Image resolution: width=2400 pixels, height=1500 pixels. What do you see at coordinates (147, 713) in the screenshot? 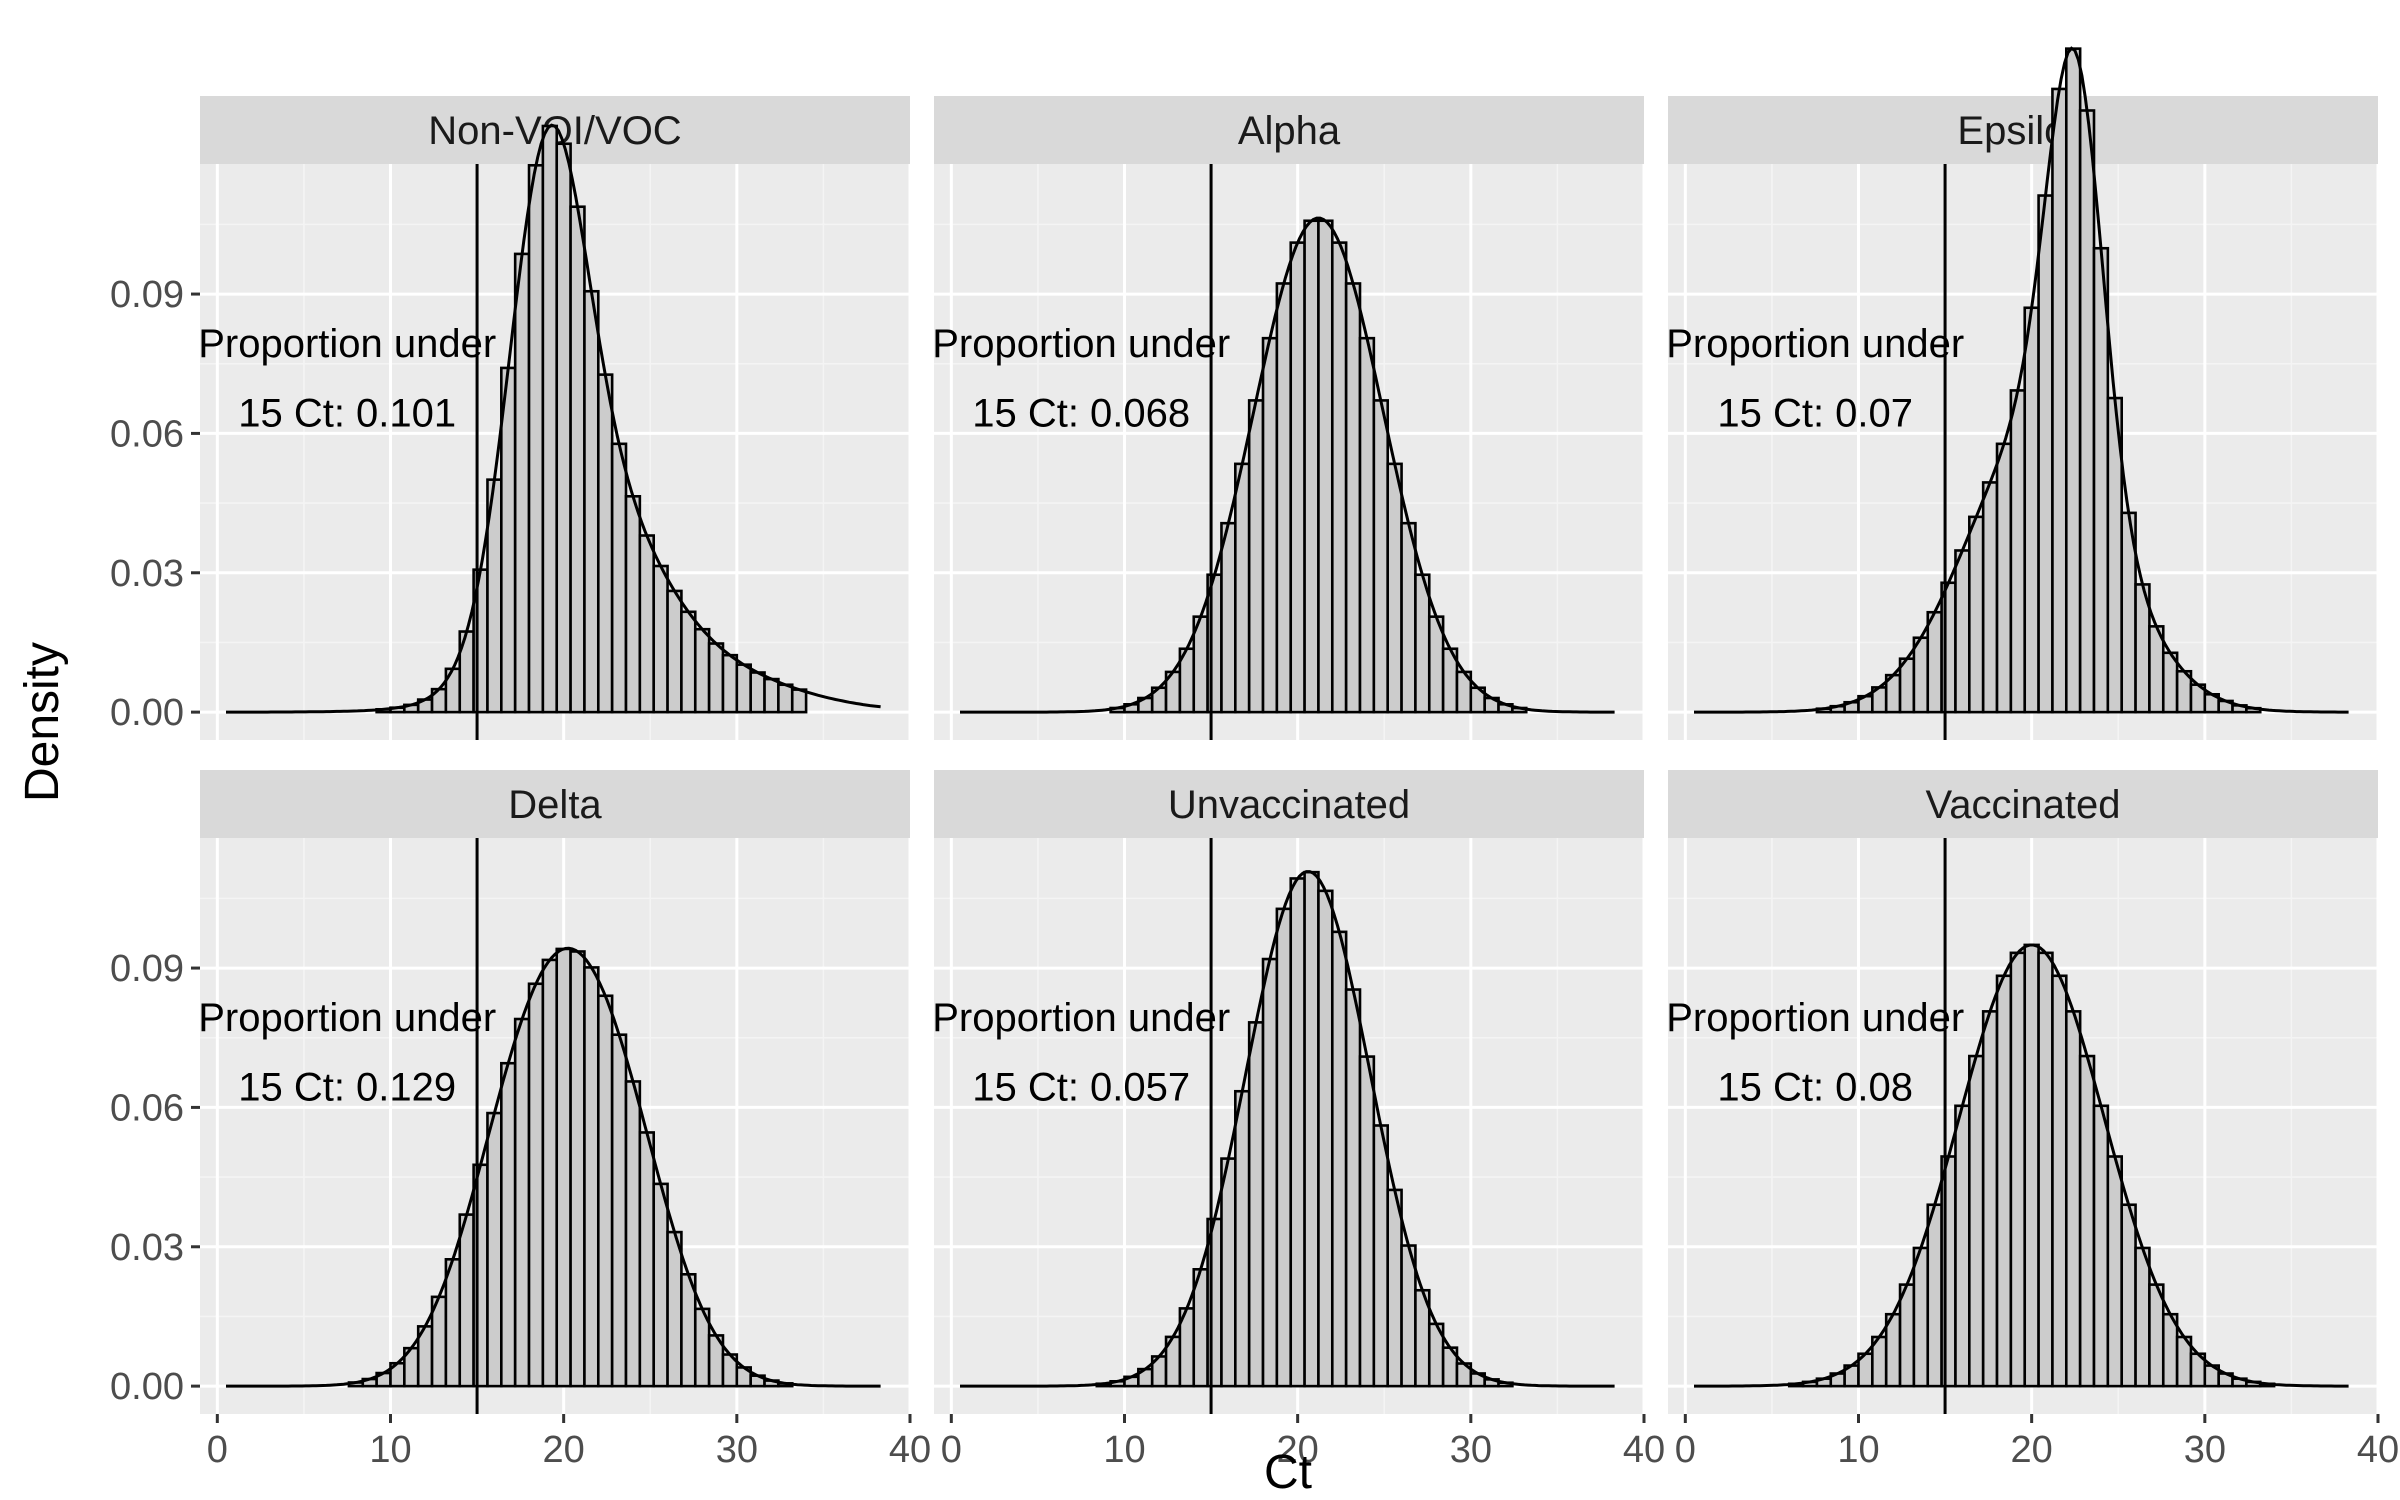
I see `y-tick-label: 0.00` at bounding box center [147, 713].